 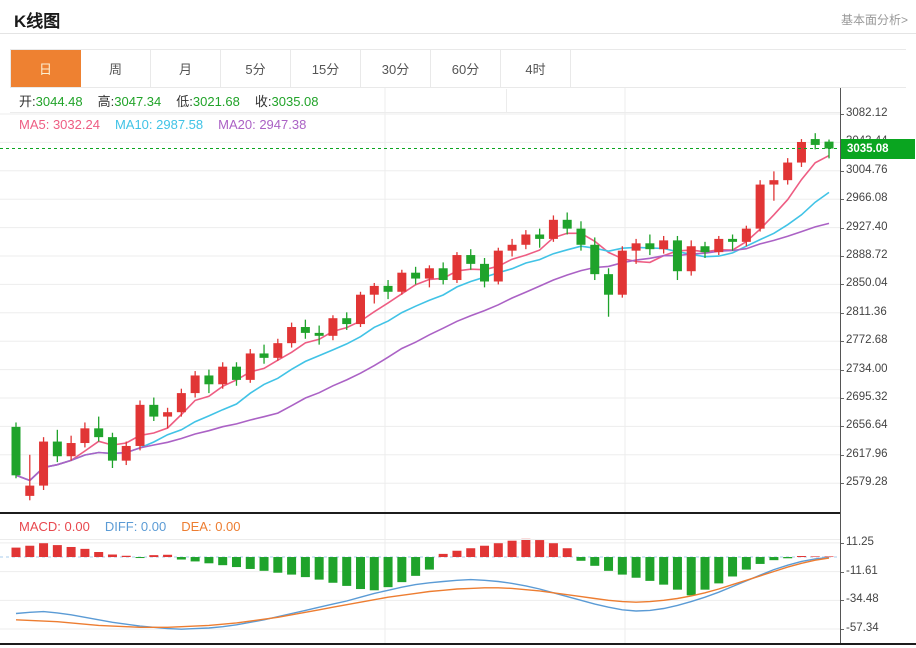 I want to click on macd-item: DEA: 0.00, so click(x=211, y=526).